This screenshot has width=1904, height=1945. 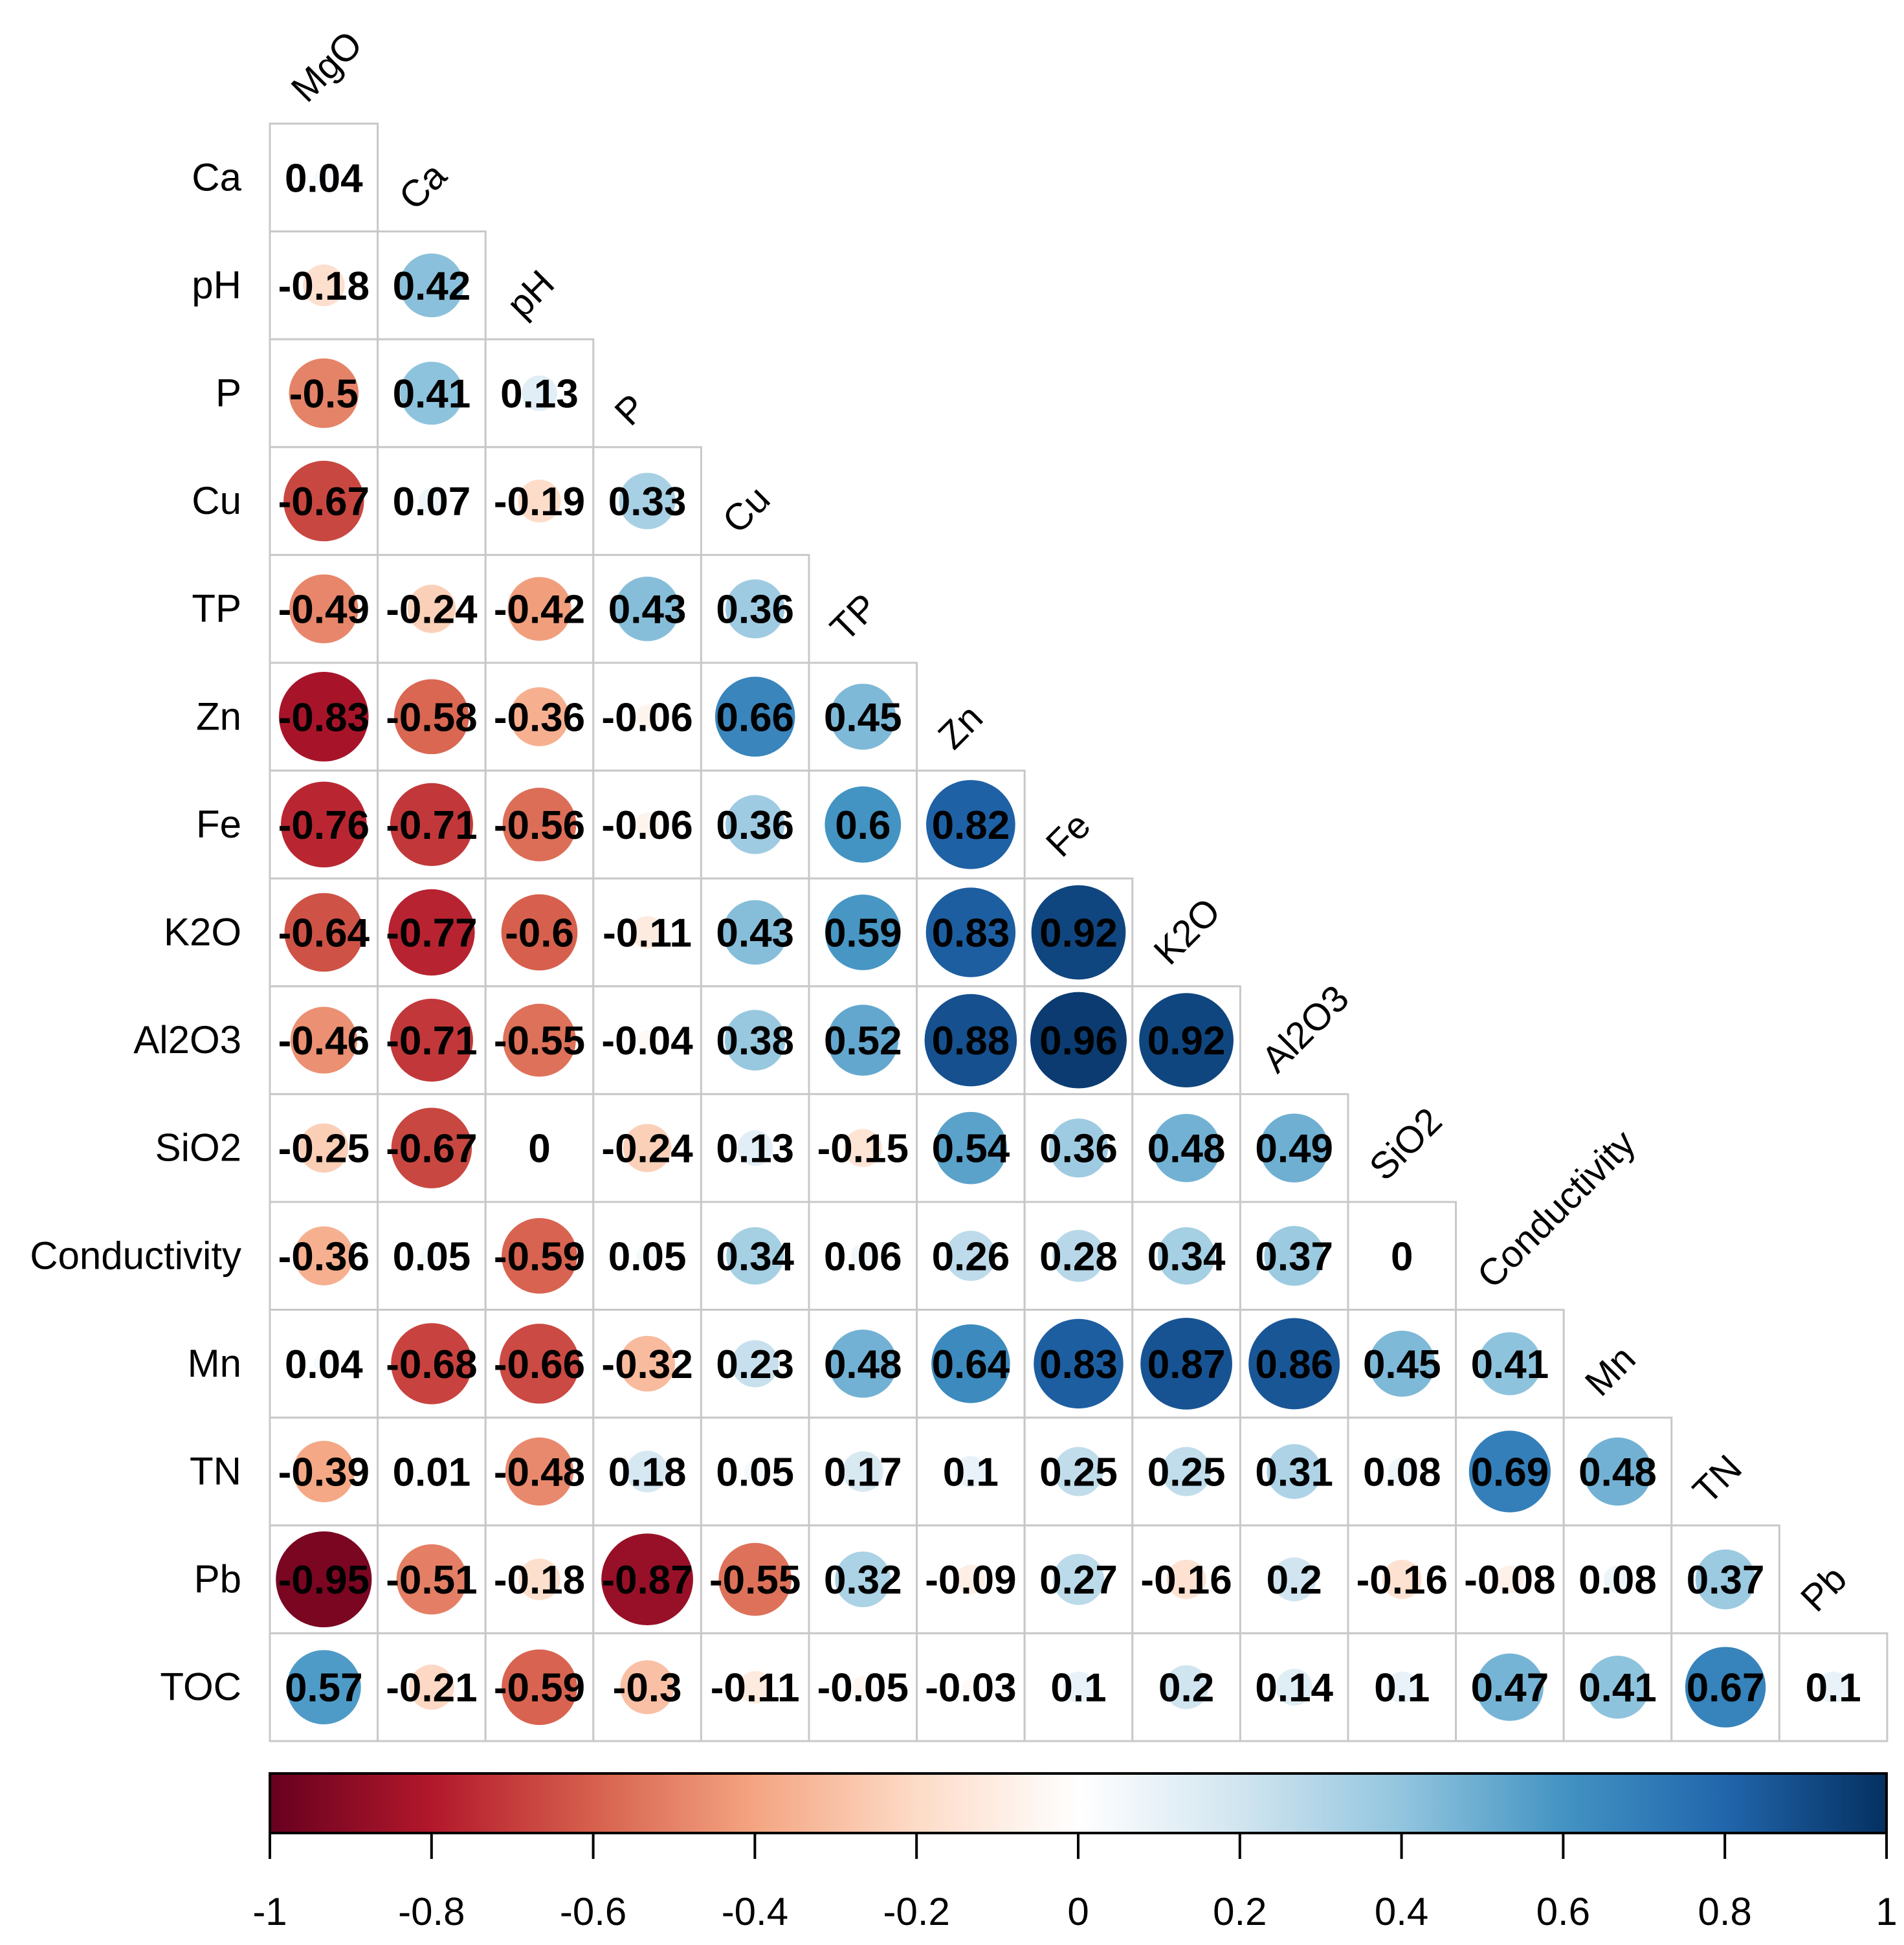 I want to click on cell-conductivity-sio2, so click(x=1402, y=1256).